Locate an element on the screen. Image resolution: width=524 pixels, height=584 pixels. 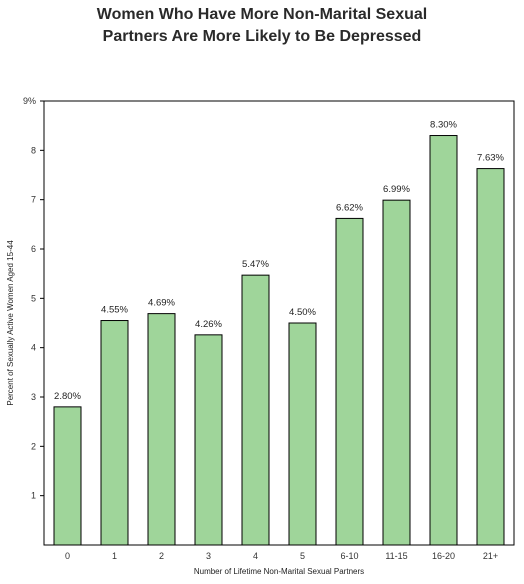
bar-data-label: 2.80% is located at coordinates (67, 396).